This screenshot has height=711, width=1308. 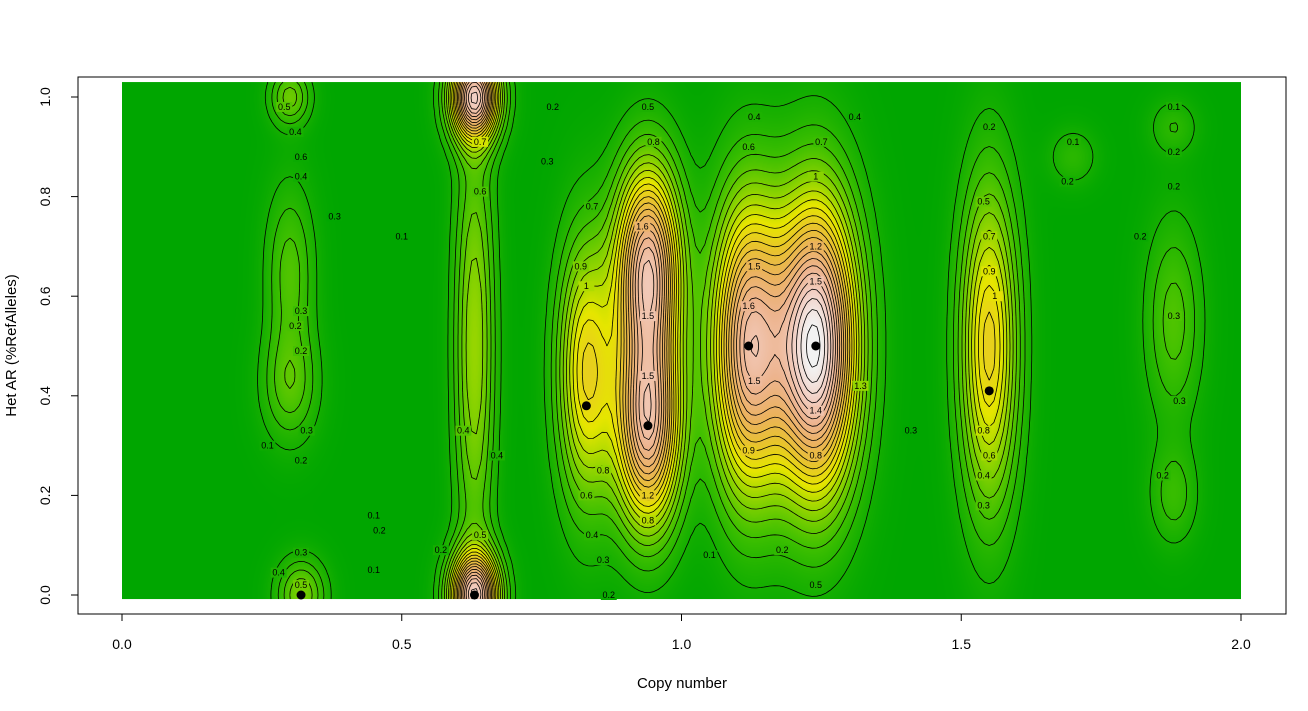 What do you see at coordinates (962, 644) in the screenshot?
I see `x-tick-label: 1.5` at bounding box center [962, 644].